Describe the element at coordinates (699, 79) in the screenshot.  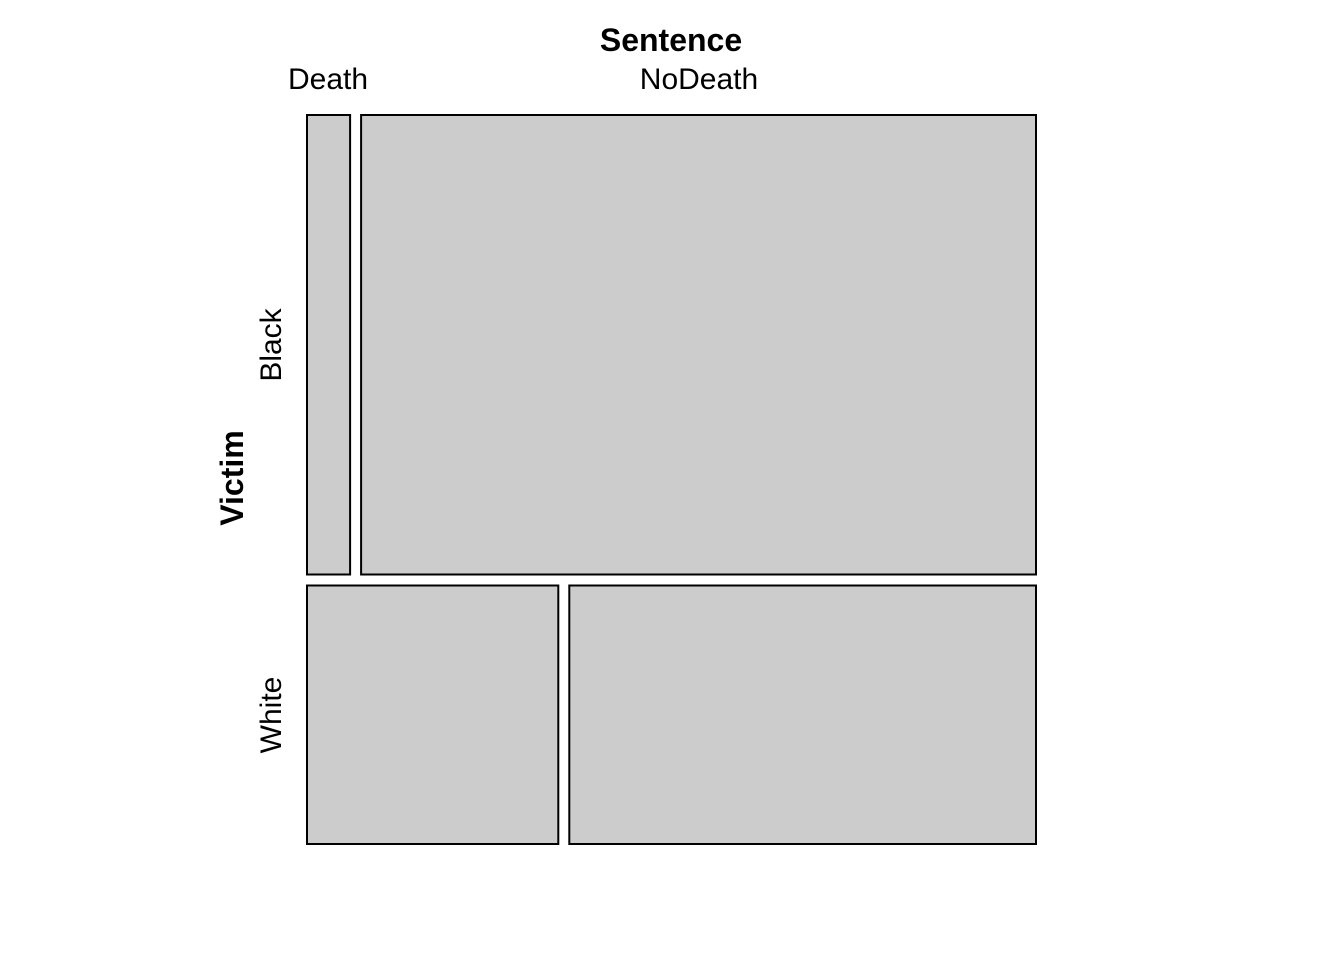
I see `col-level-label-nodeath: NoDeath` at that location.